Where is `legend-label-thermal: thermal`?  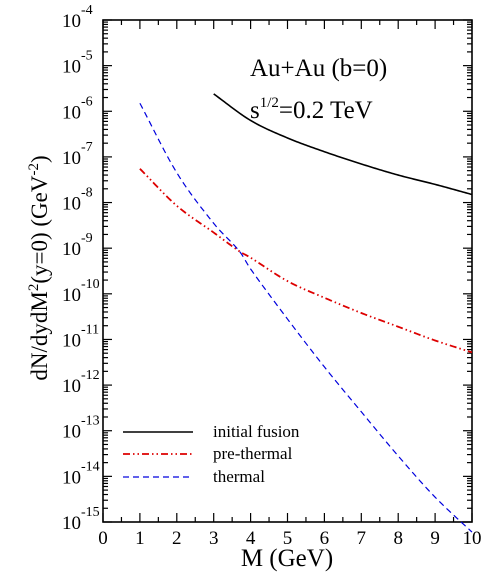
legend-label-thermal: thermal is located at coordinates (239, 476).